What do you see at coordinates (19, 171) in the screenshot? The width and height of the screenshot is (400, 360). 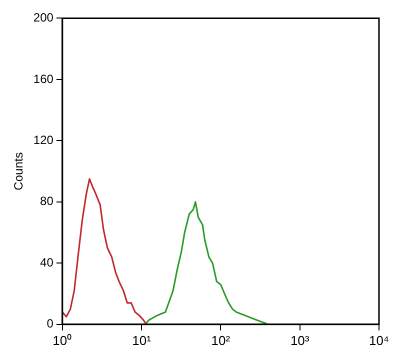 I see `y-axis-title: Counts` at bounding box center [19, 171].